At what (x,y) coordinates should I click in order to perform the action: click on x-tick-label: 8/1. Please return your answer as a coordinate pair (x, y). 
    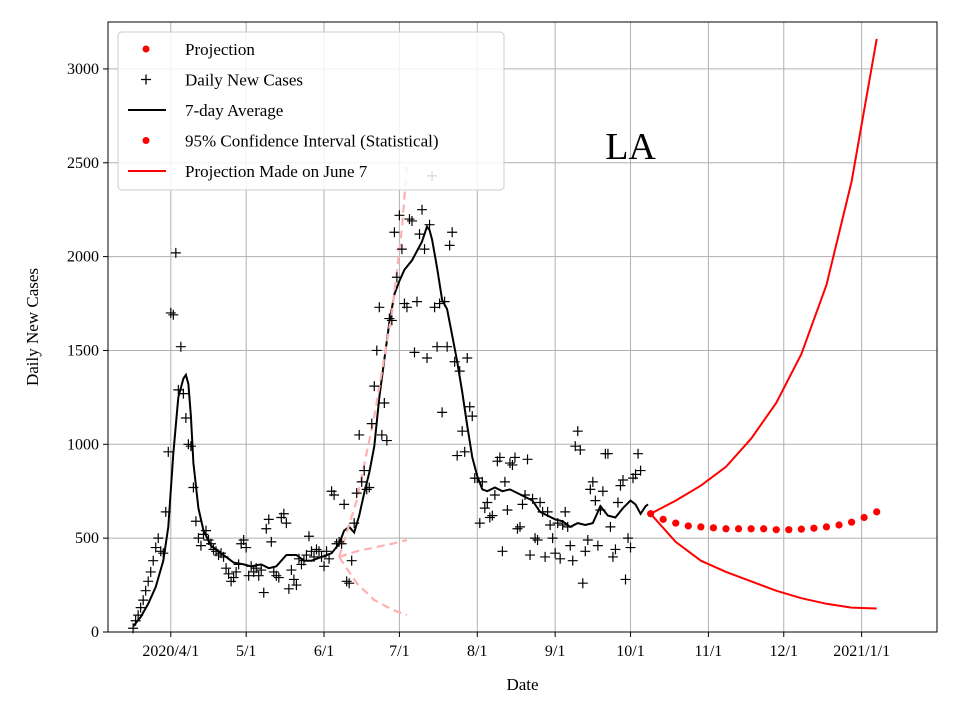
    Looking at the image, I should click on (477, 651).